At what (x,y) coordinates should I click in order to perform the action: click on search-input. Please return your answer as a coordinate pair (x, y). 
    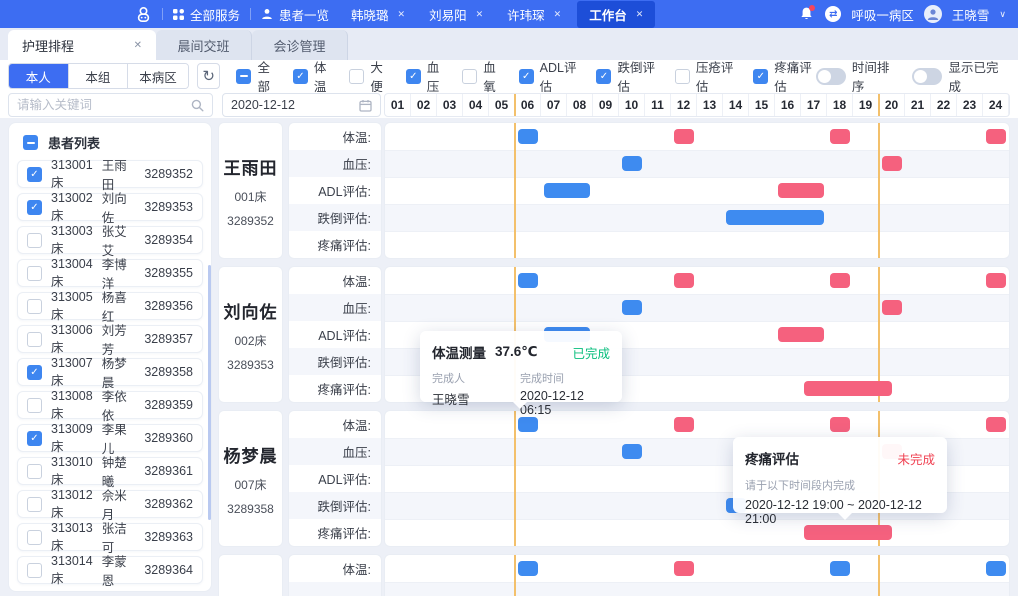
    Looking at the image, I should click on (101, 105).